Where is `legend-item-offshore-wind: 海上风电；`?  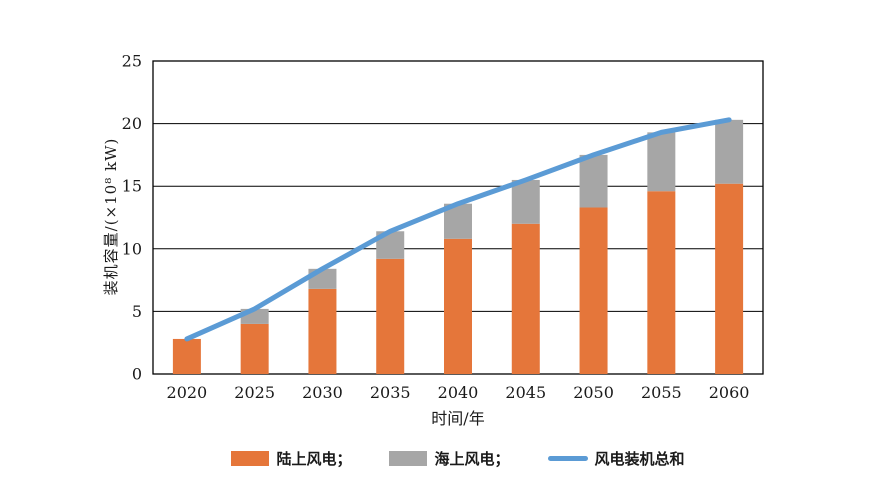
legend-item-offshore-wind: 海上风电； is located at coordinates (449, 458).